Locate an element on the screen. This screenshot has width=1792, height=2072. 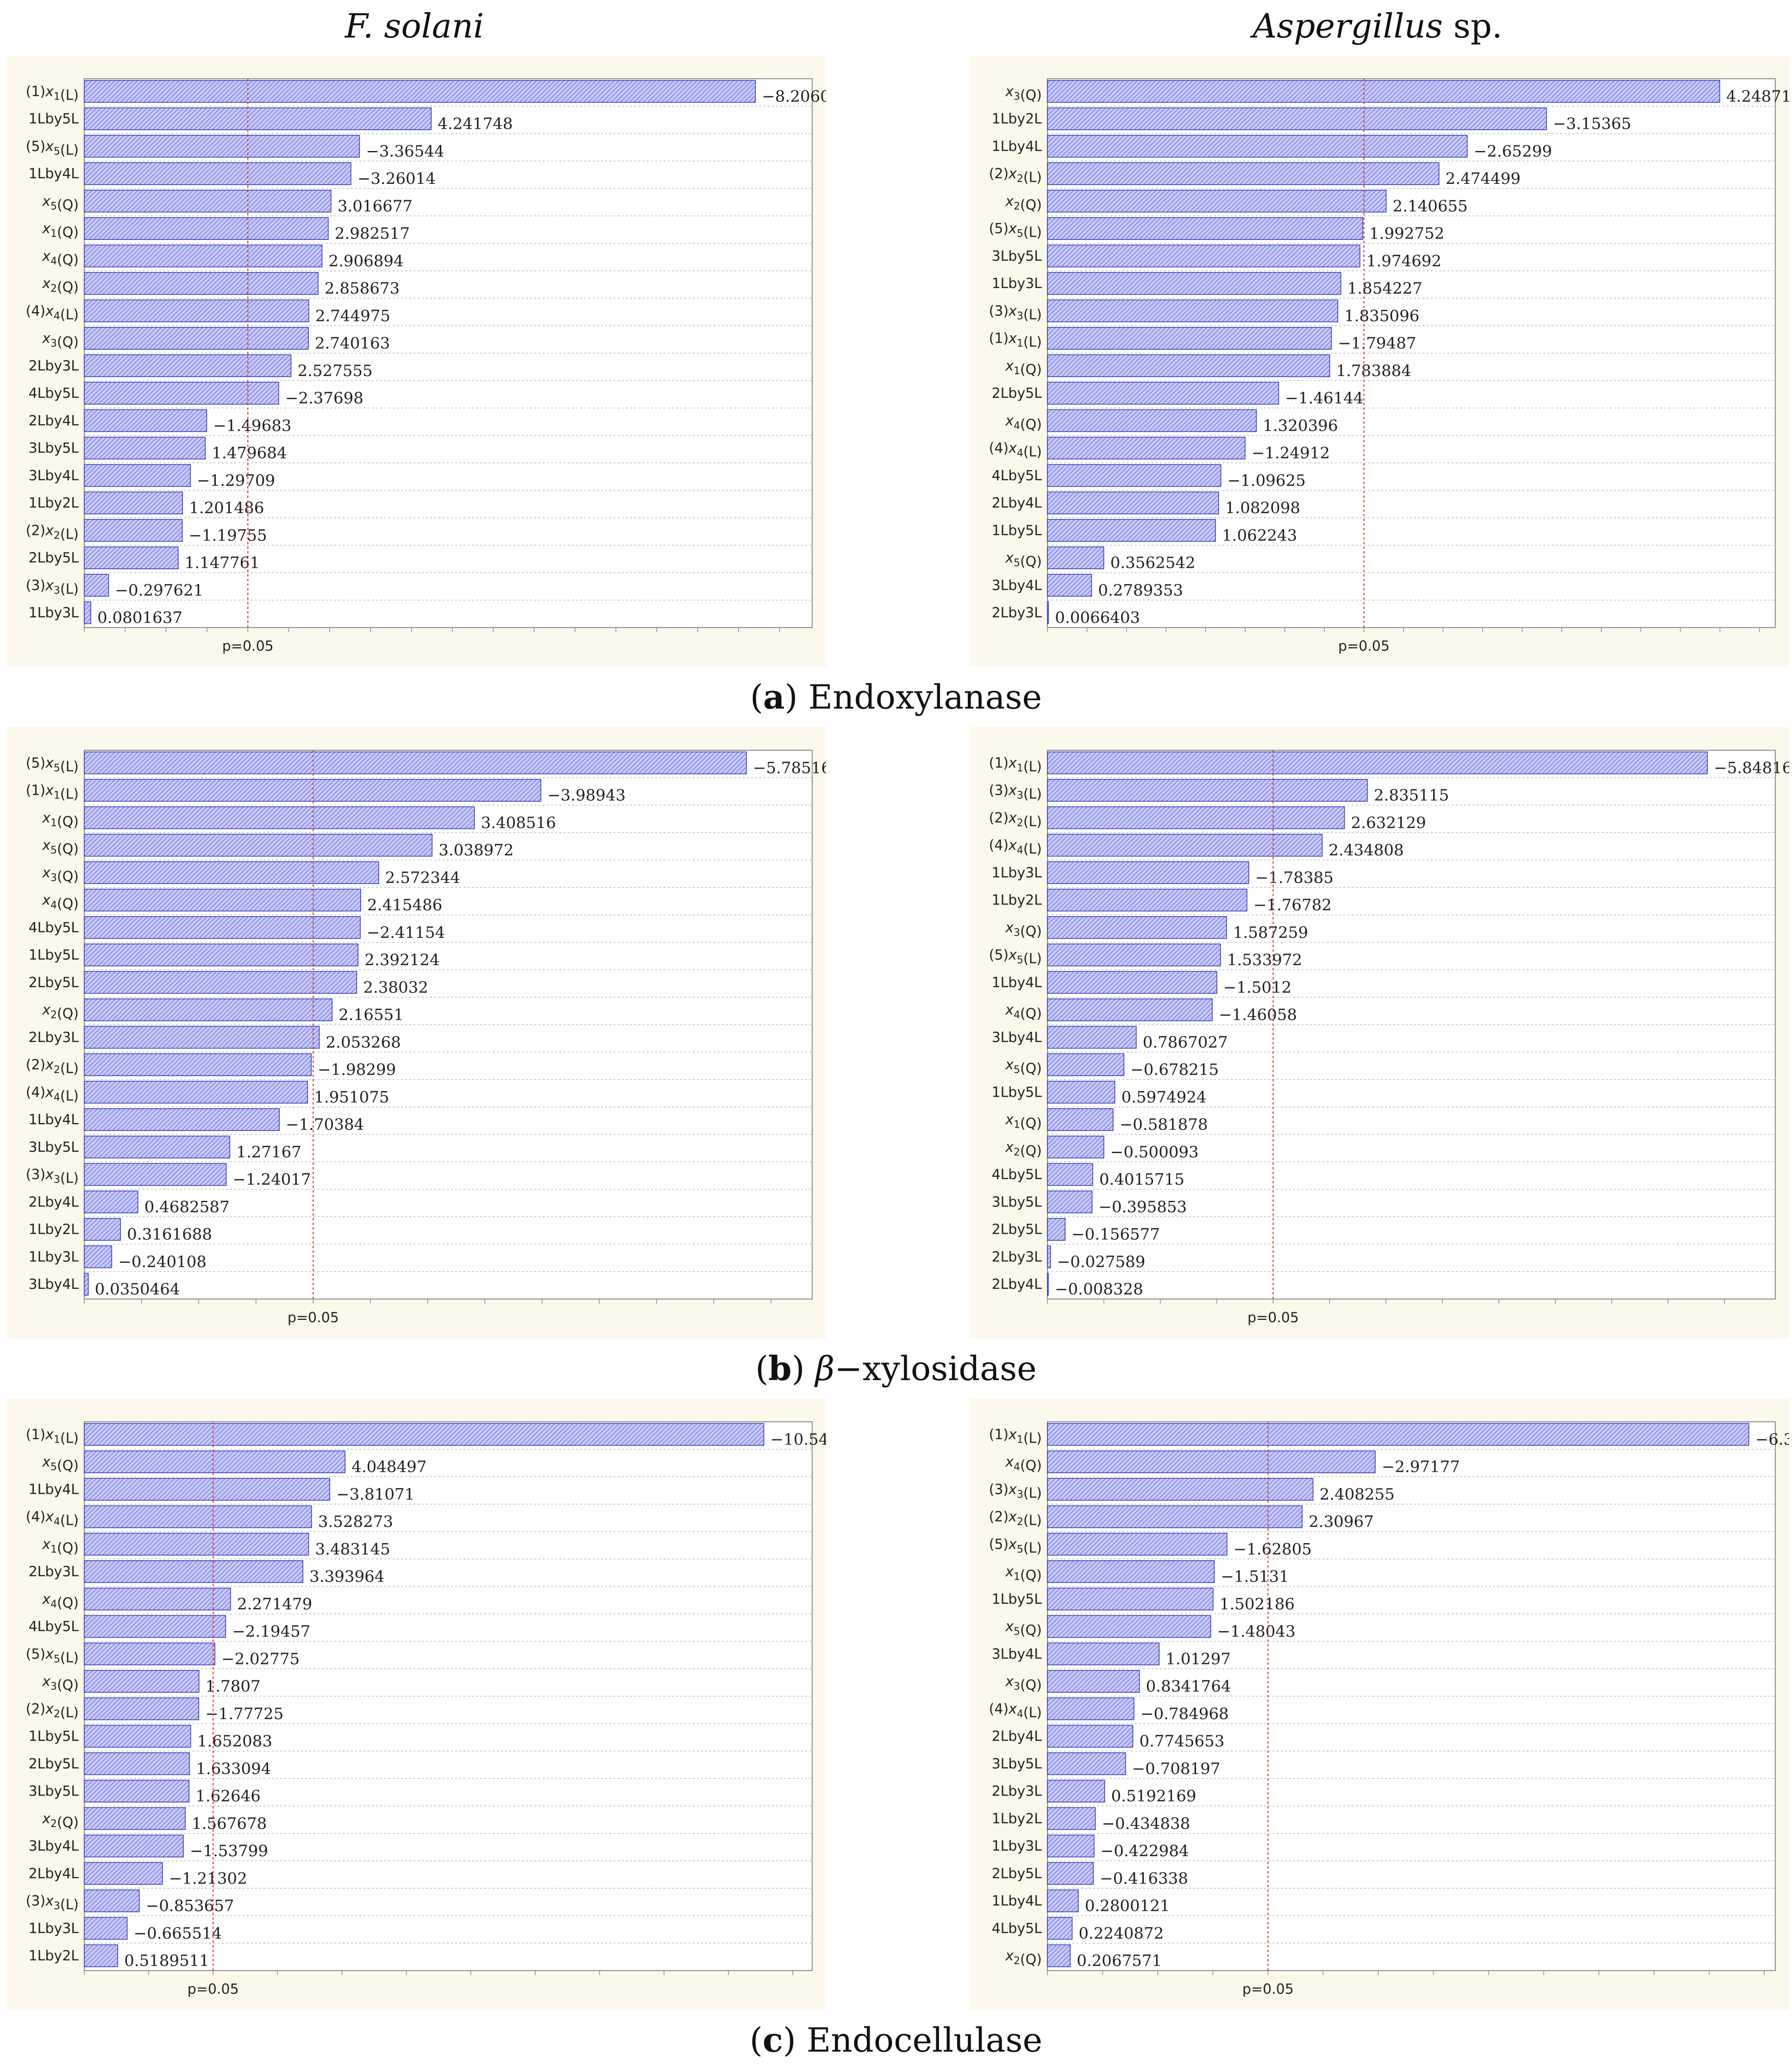
value-label-14: −1.29709 is located at coordinates (236, 480).